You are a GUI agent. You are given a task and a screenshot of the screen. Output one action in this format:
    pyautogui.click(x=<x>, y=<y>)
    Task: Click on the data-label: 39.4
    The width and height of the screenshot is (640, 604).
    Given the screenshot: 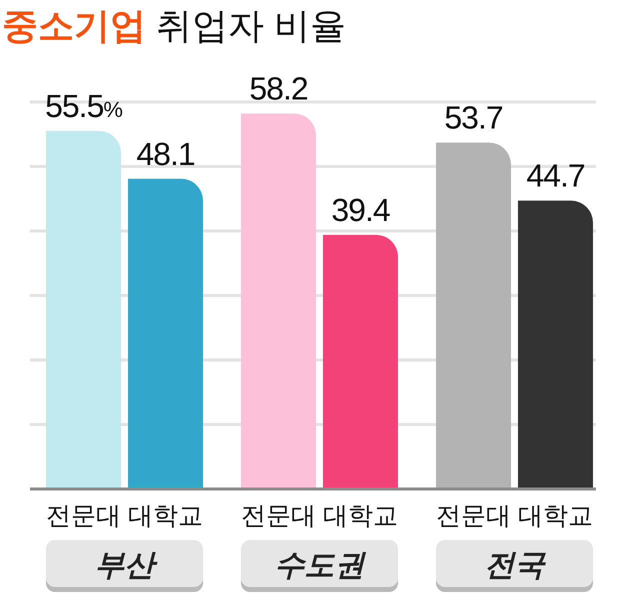 What is the action you would take?
    pyautogui.click(x=360, y=210)
    